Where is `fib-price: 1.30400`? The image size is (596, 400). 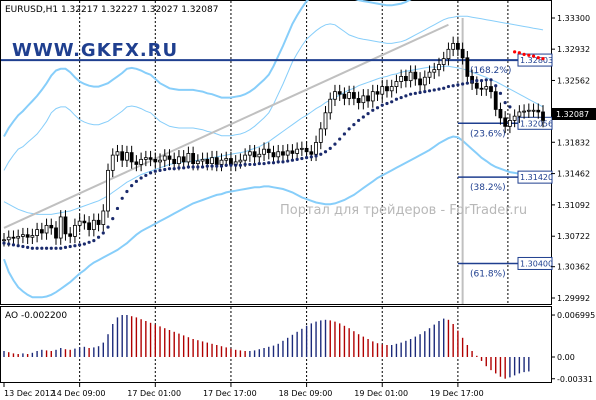
fib-price: 1.30400 is located at coordinates (536, 263).